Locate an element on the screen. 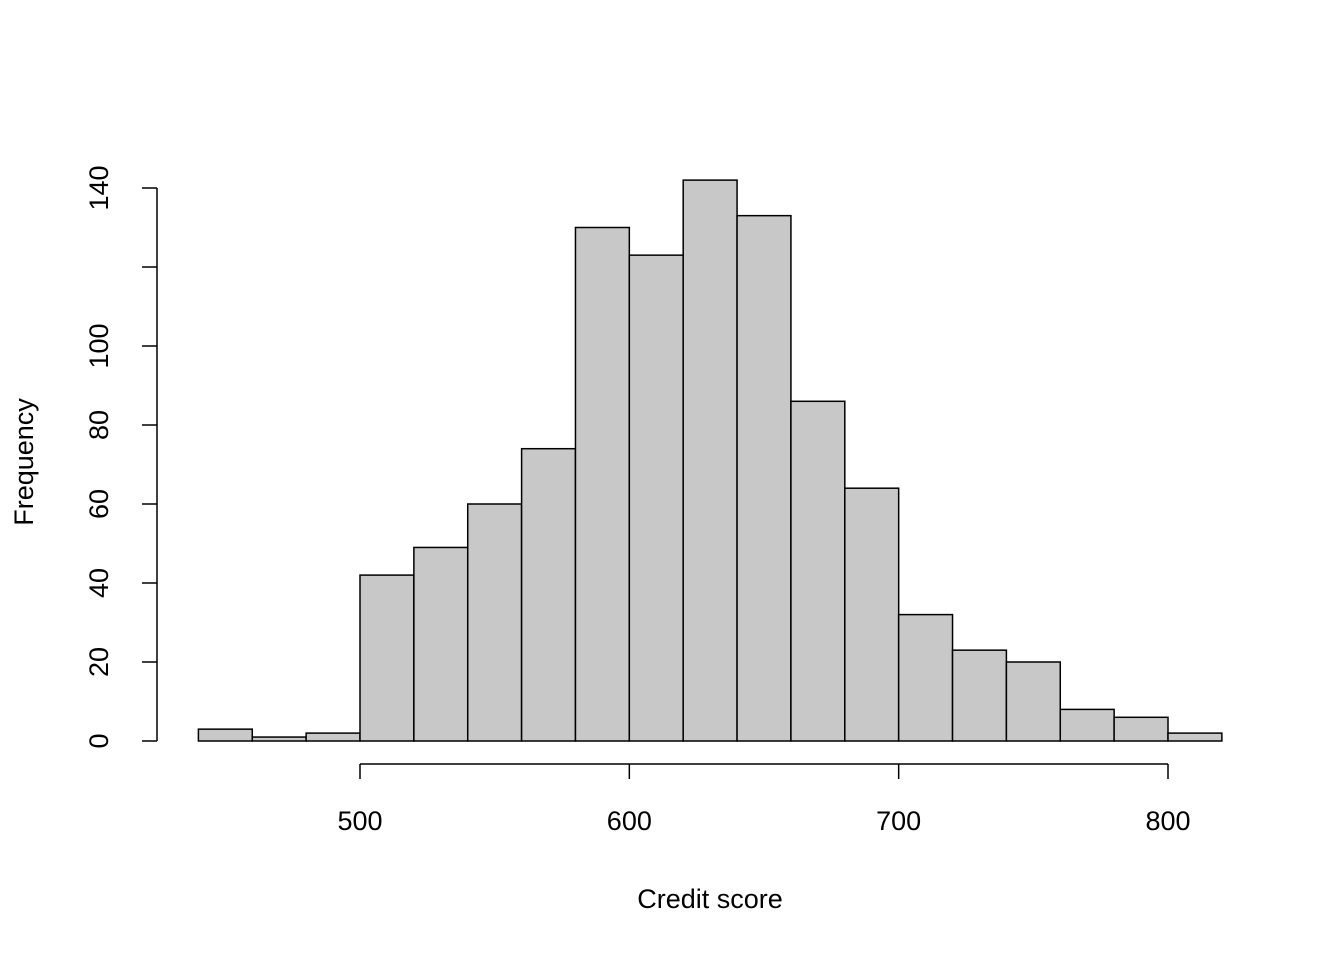  x-tick-label: 500 is located at coordinates (359, 821).